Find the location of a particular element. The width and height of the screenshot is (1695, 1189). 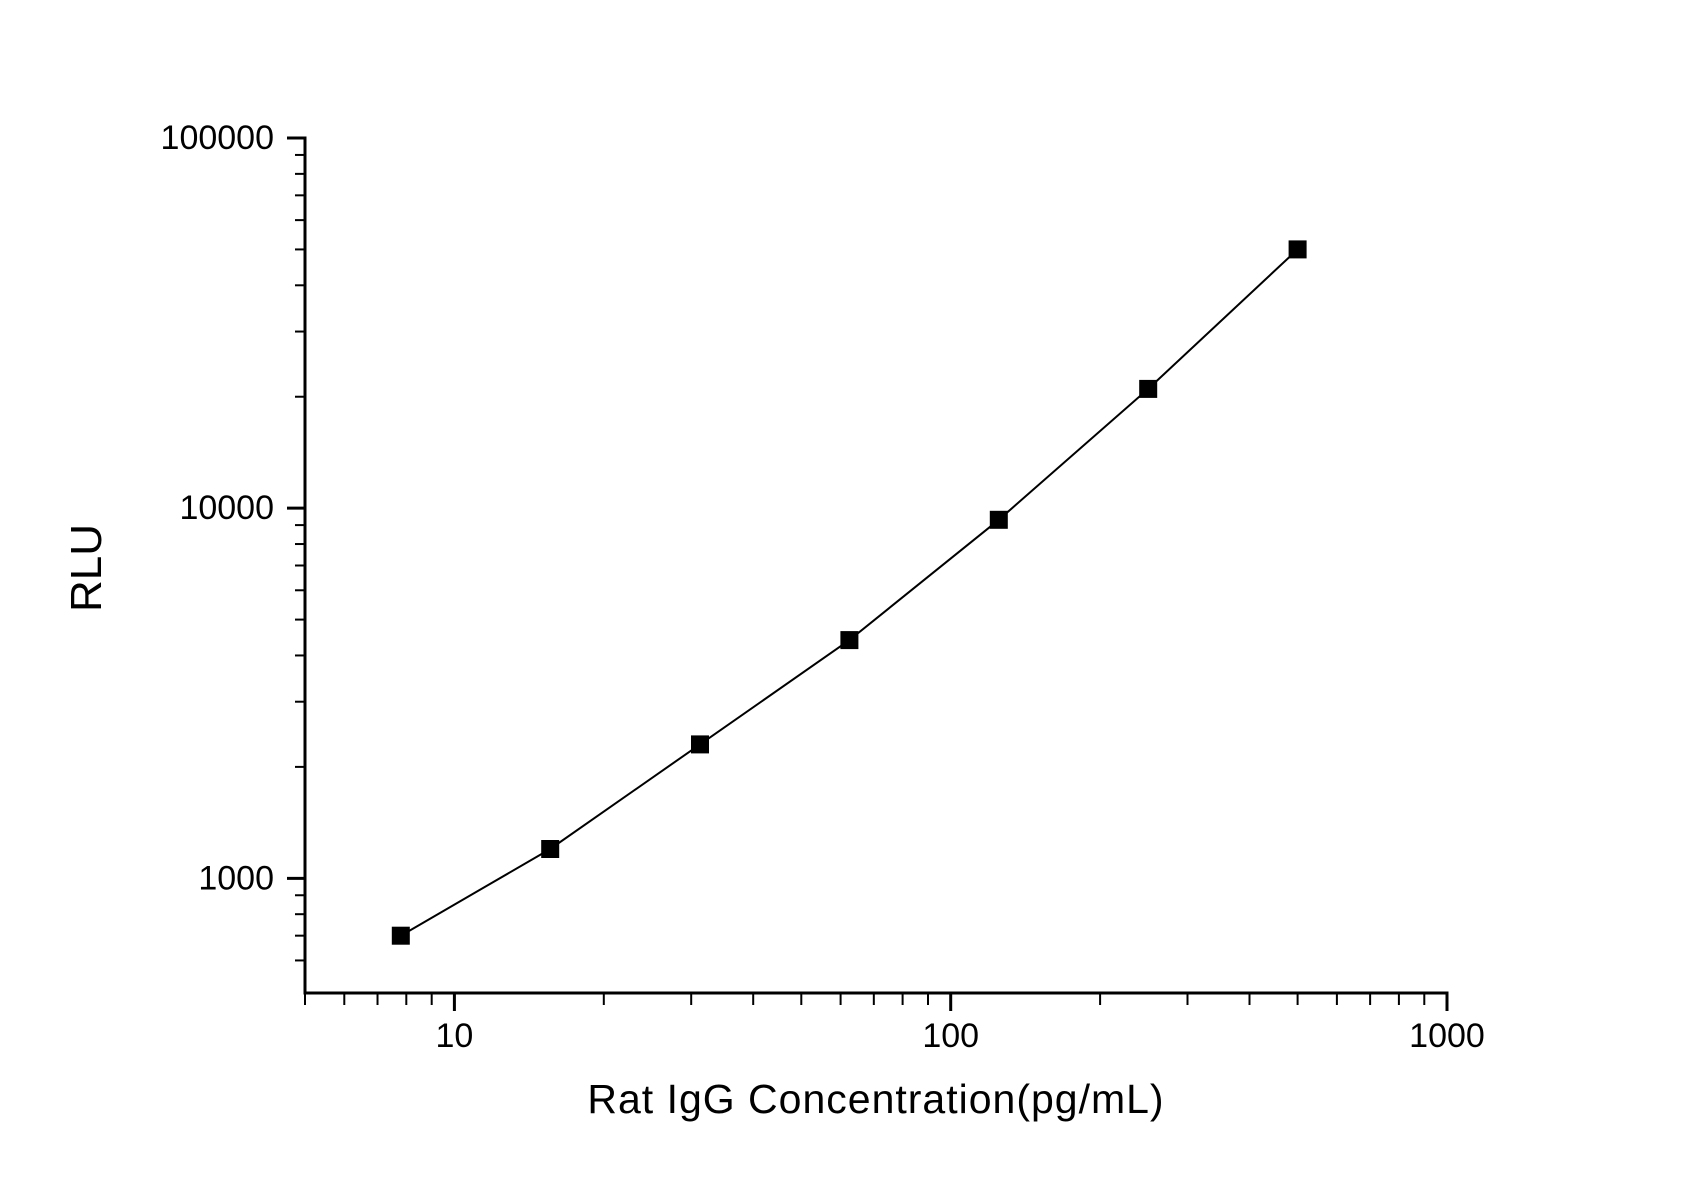

y-axis-title: RLU is located at coordinates (86, 568).